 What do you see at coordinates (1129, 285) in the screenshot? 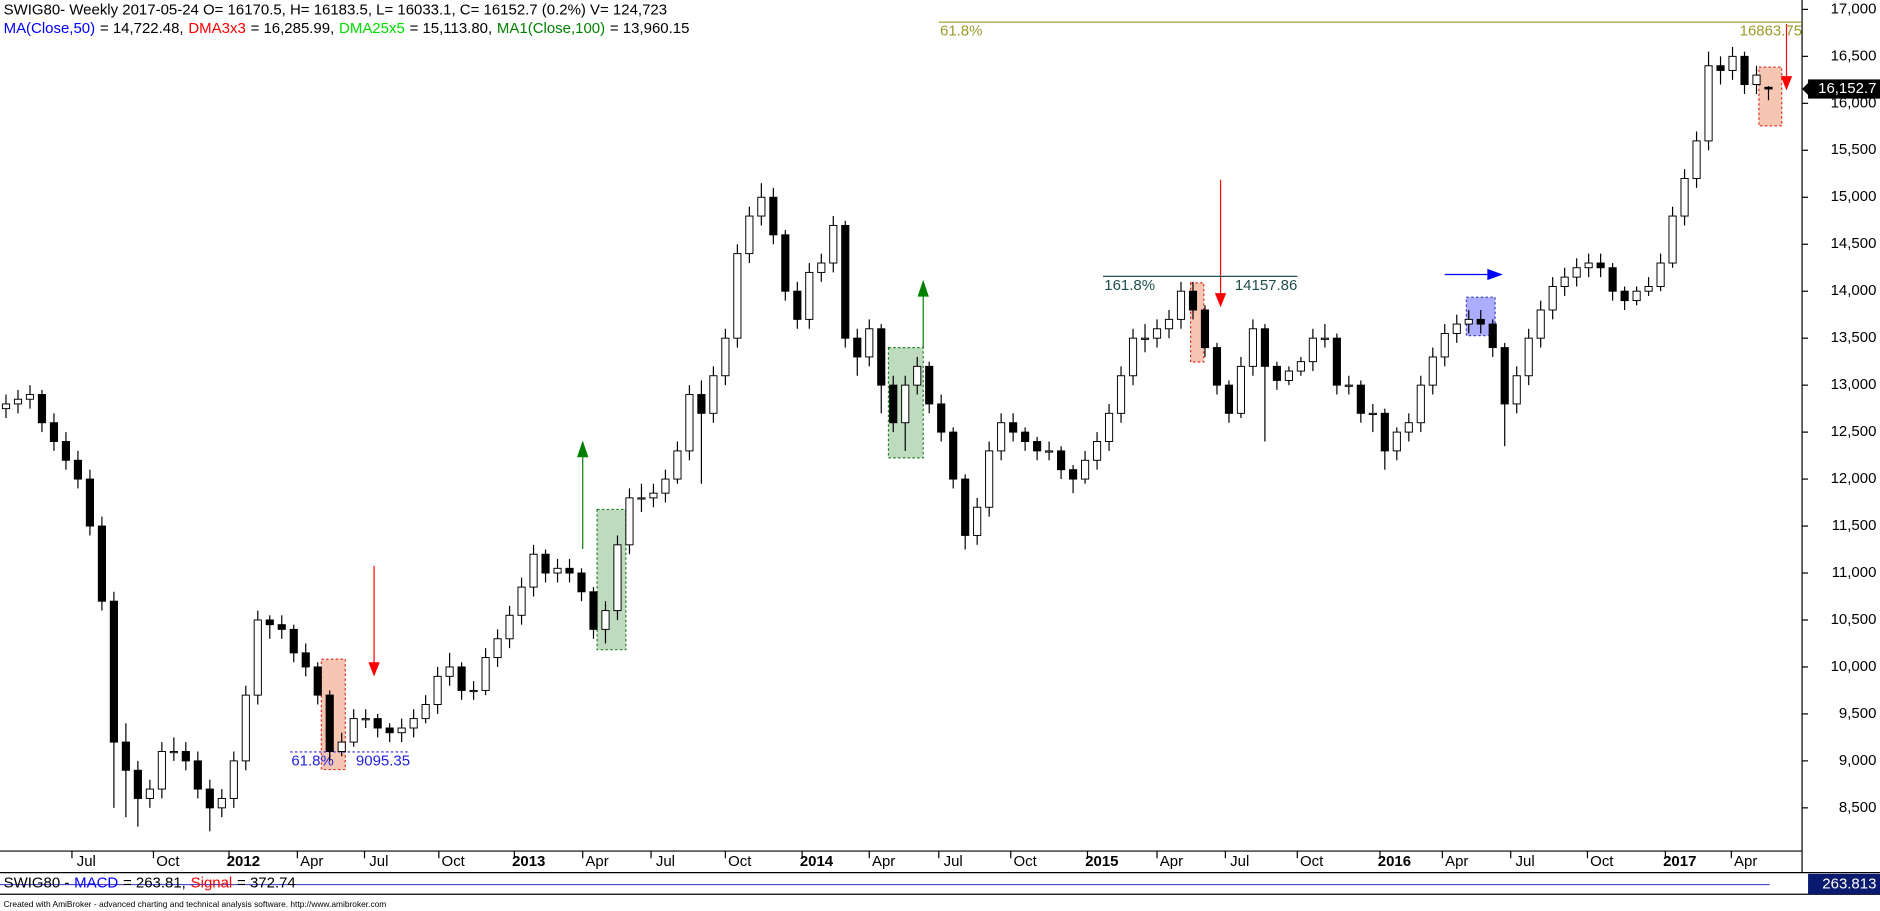
I see `fib-ratio: 161.8%` at bounding box center [1129, 285].